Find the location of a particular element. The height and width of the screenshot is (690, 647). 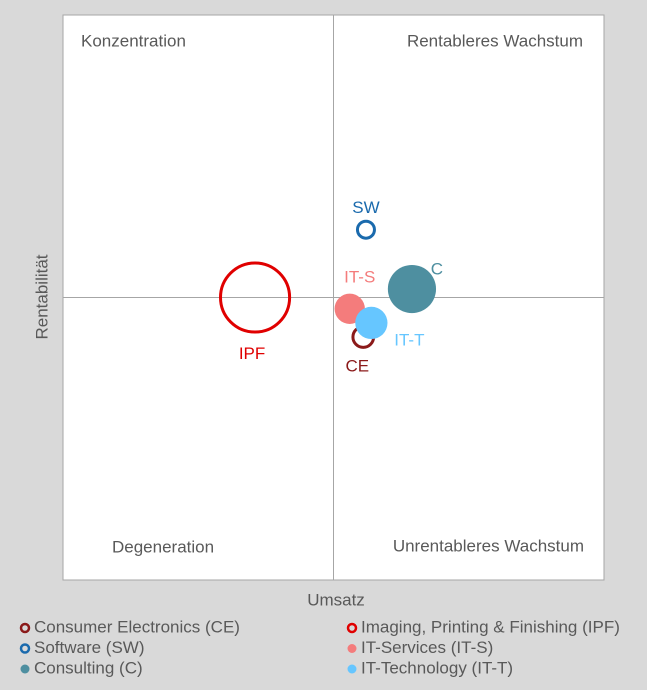

legend-label: IT-Technology (IT-T) is located at coordinates (437, 667).